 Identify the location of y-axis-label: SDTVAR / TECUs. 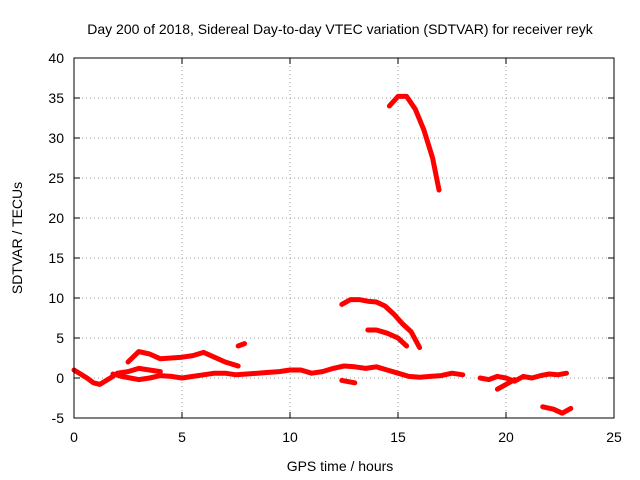
(17, 238).